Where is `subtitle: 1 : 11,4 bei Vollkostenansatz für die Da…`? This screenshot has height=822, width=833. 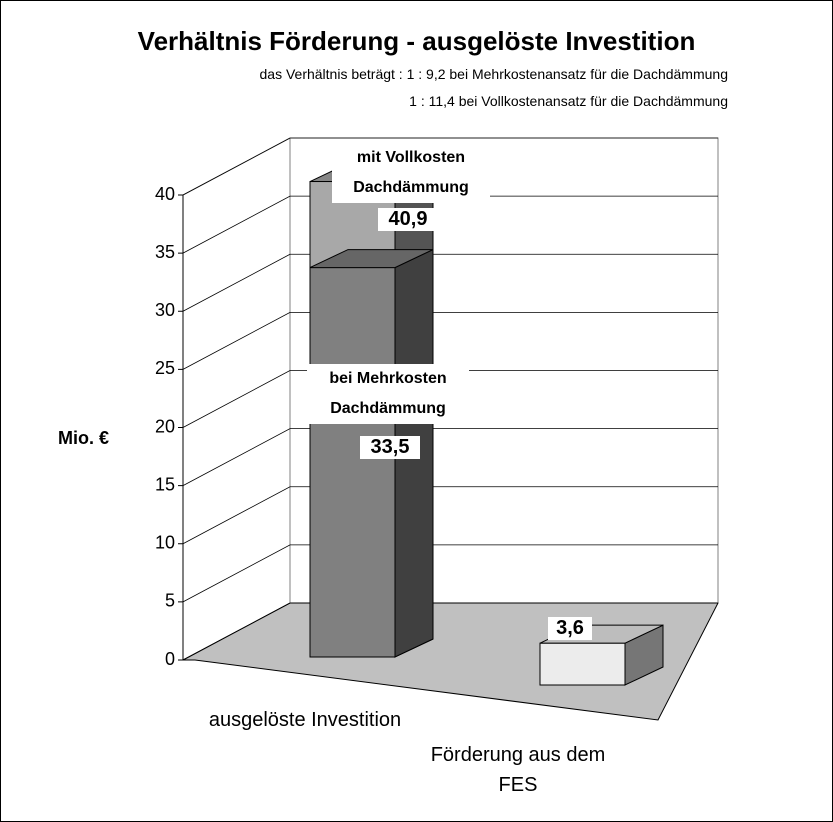 subtitle: 1 : 11,4 bei Vollkostenansatz für die Da… is located at coordinates (568, 101).